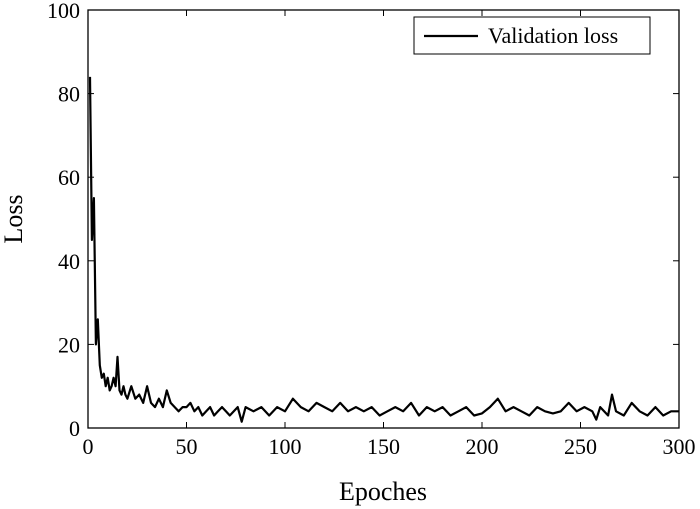 This screenshot has height=509, width=700. I want to click on y-tick-label: 100, so click(63, 11).